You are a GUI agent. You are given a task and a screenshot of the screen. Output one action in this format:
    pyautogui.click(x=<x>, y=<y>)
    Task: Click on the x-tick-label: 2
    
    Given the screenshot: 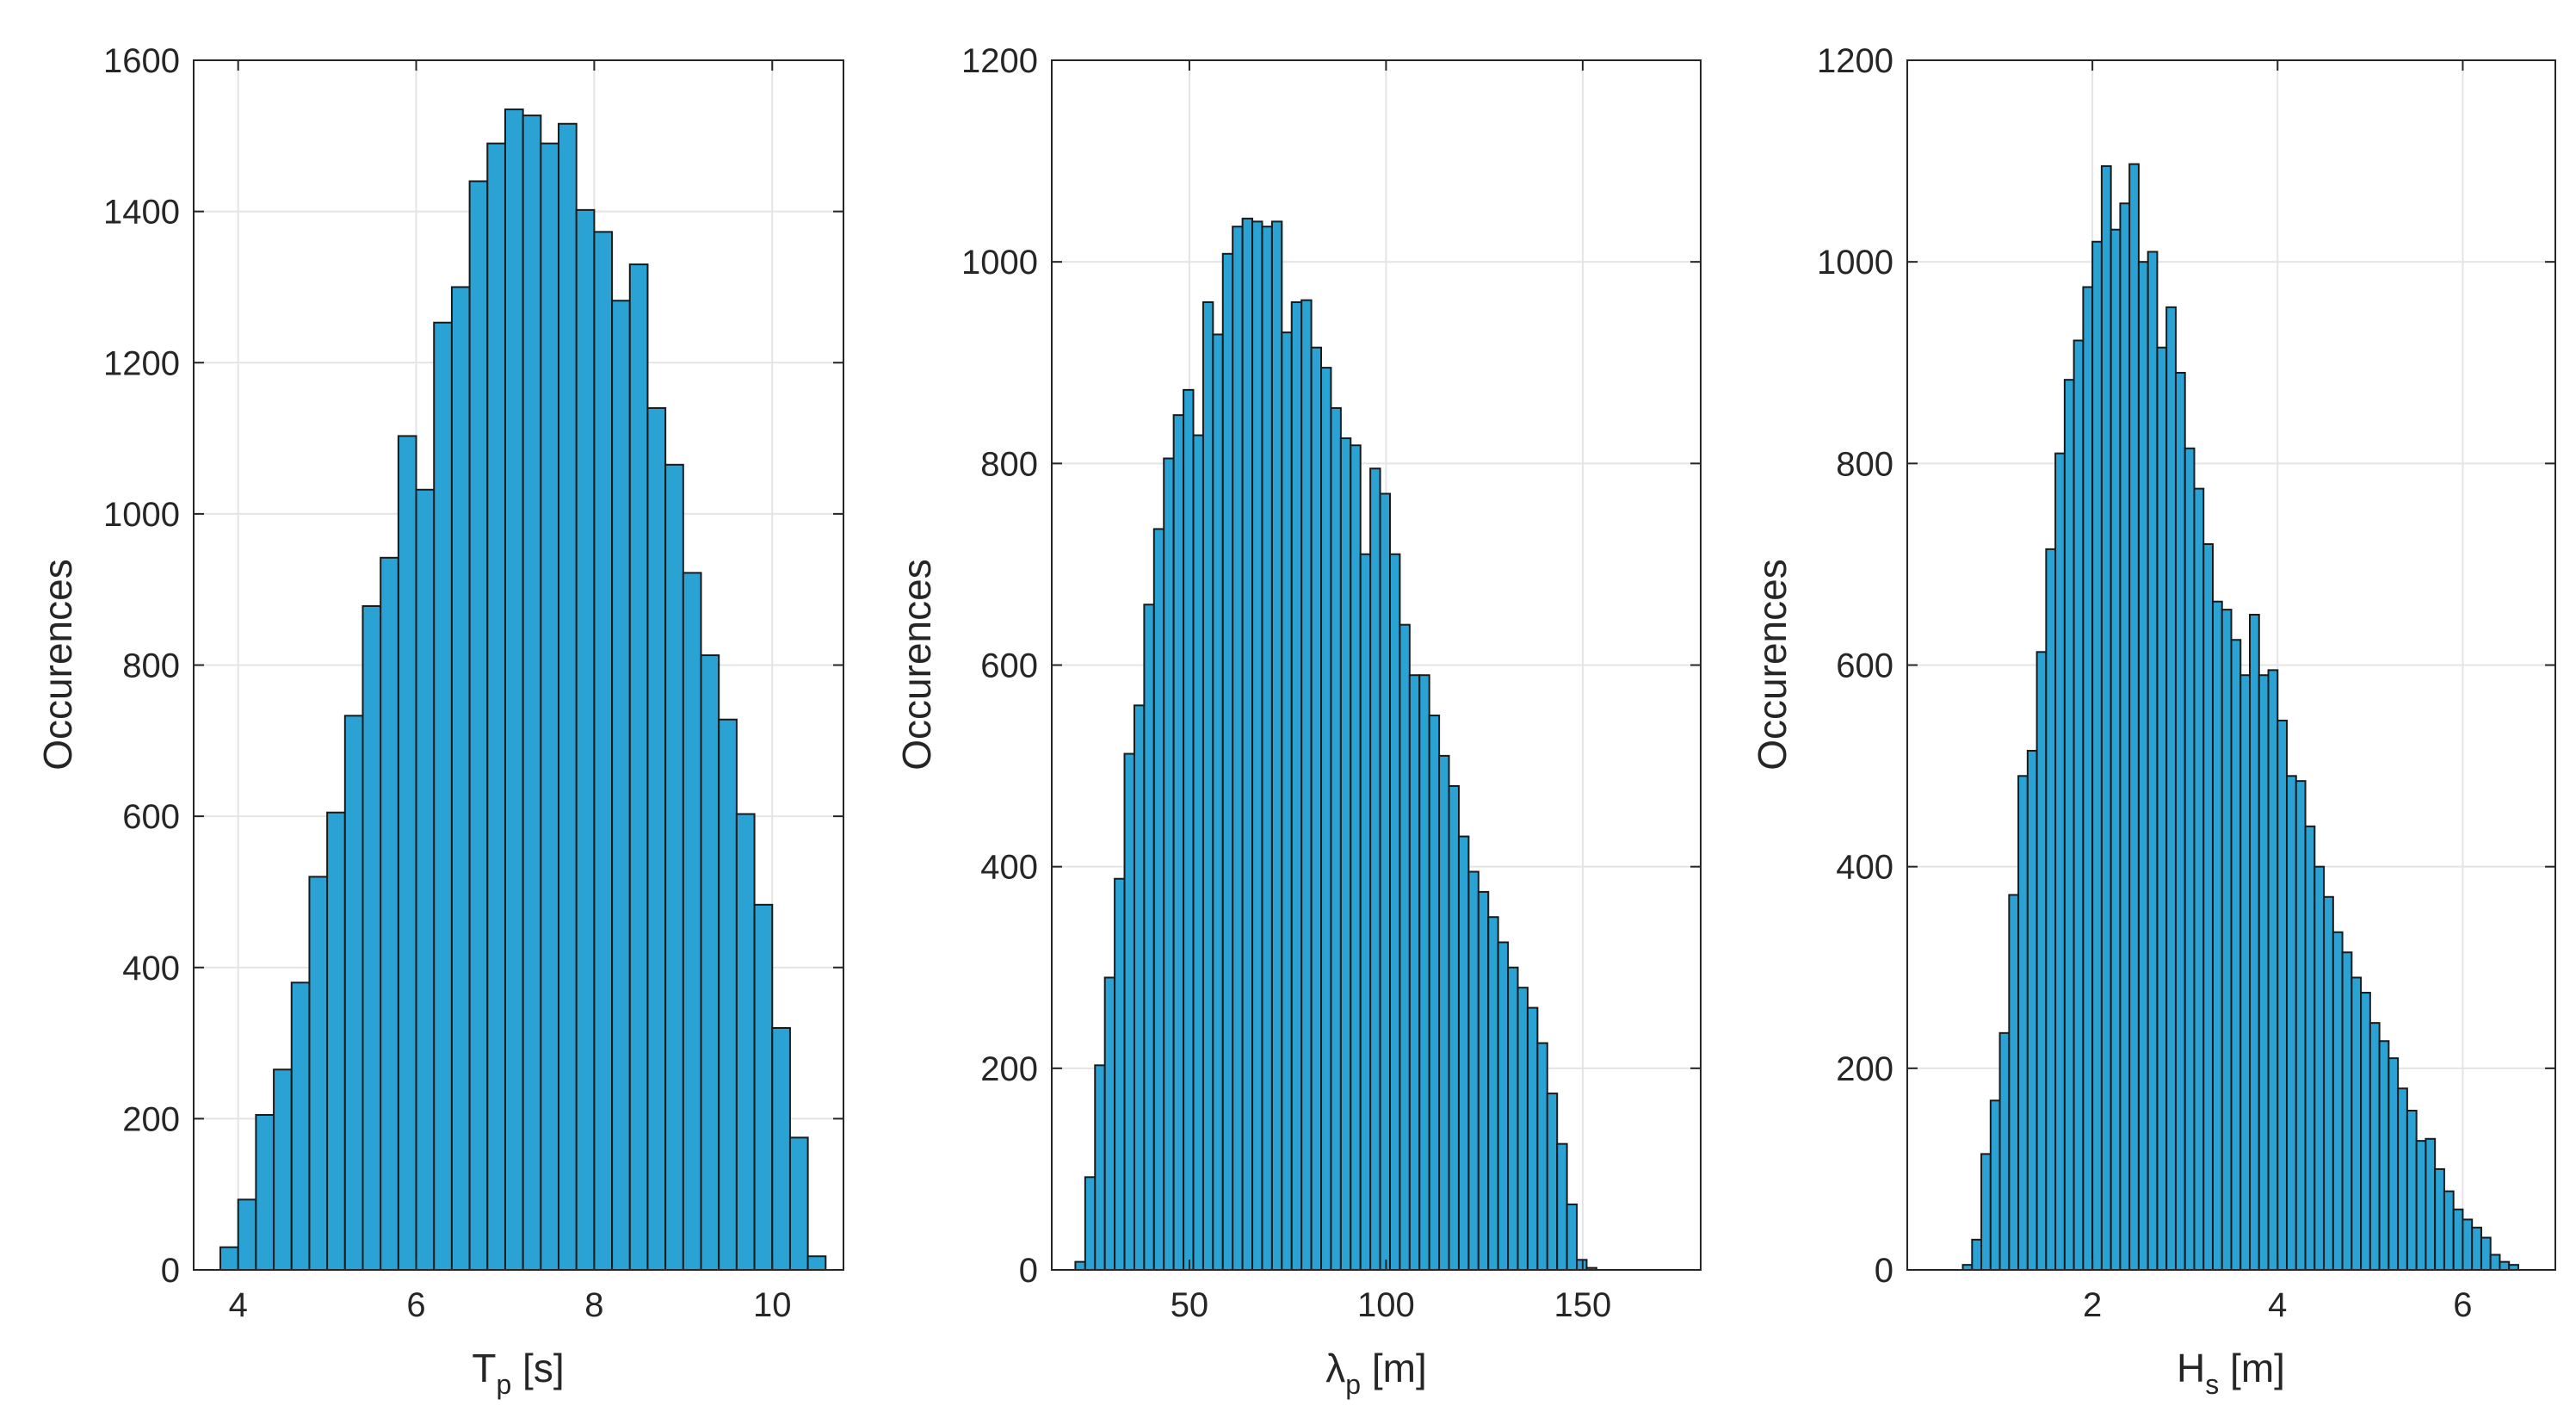 What is the action you would take?
    pyautogui.click(x=2092, y=1305)
    